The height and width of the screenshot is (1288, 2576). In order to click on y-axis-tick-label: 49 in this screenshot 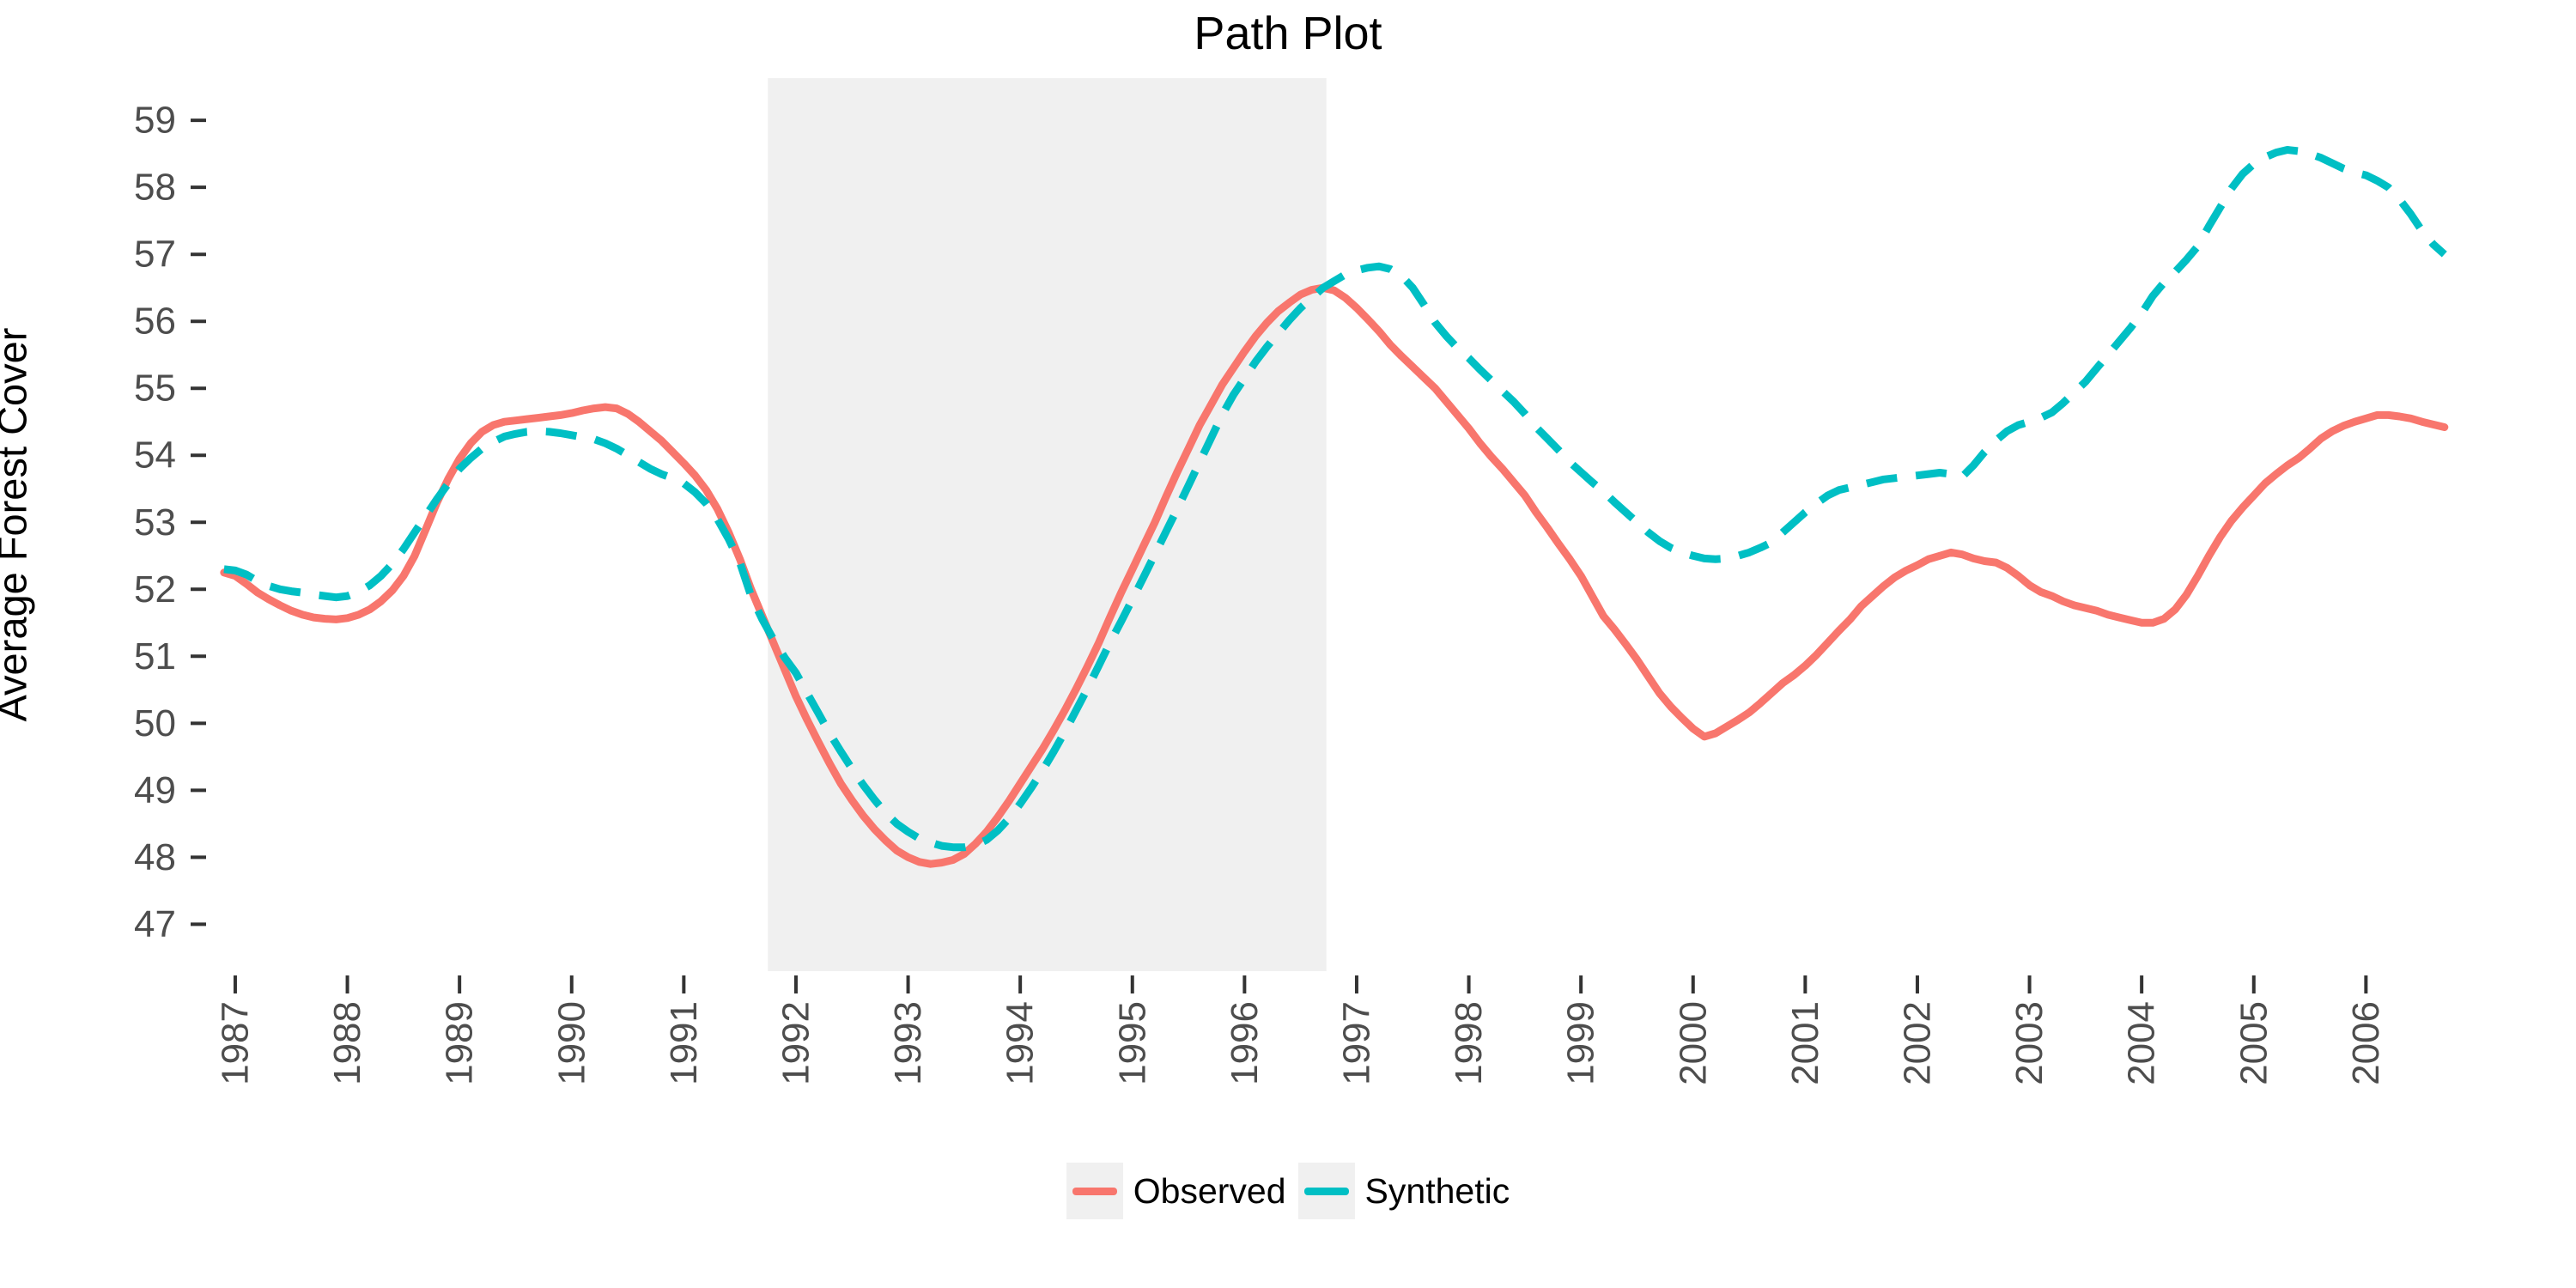, I will do `click(155, 790)`.